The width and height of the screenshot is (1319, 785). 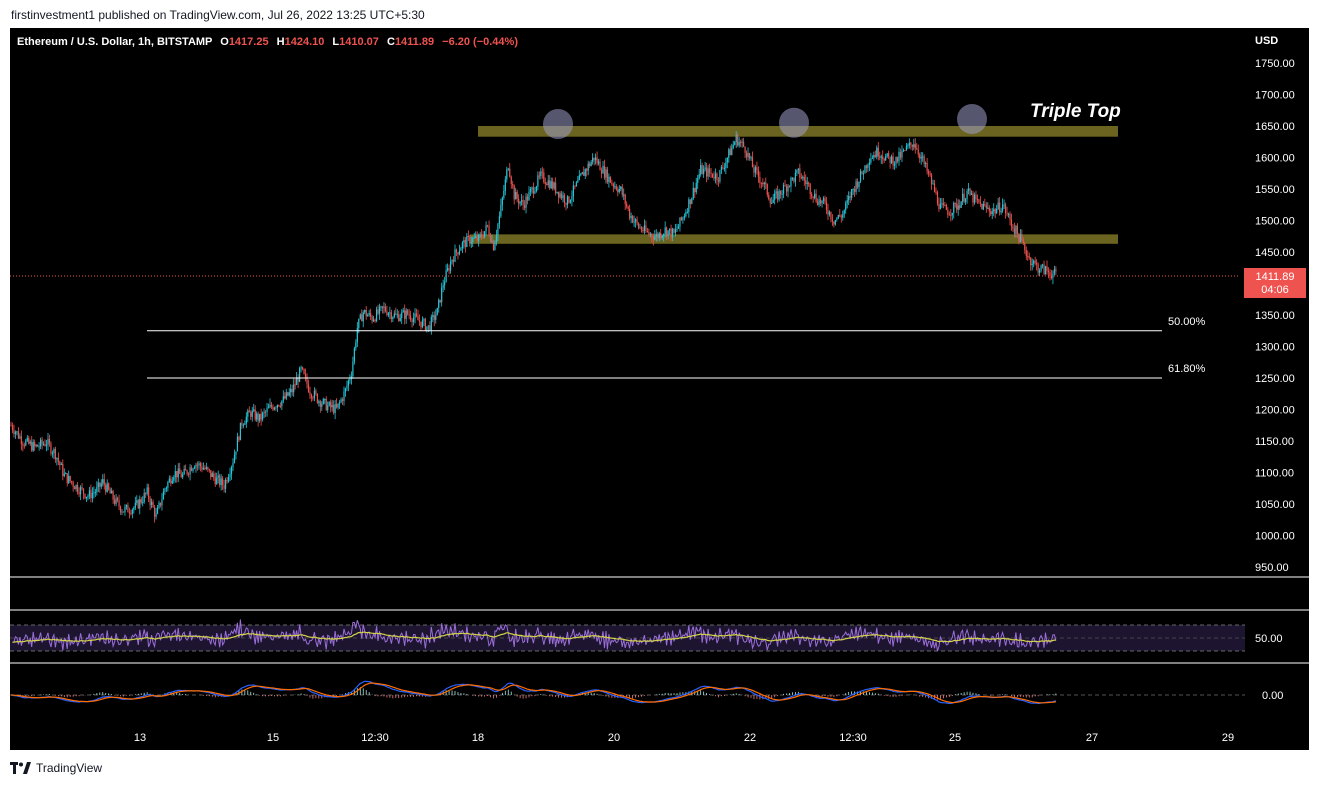 What do you see at coordinates (1275, 96) in the screenshot?
I see `y-tick-label: 1700.00` at bounding box center [1275, 96].